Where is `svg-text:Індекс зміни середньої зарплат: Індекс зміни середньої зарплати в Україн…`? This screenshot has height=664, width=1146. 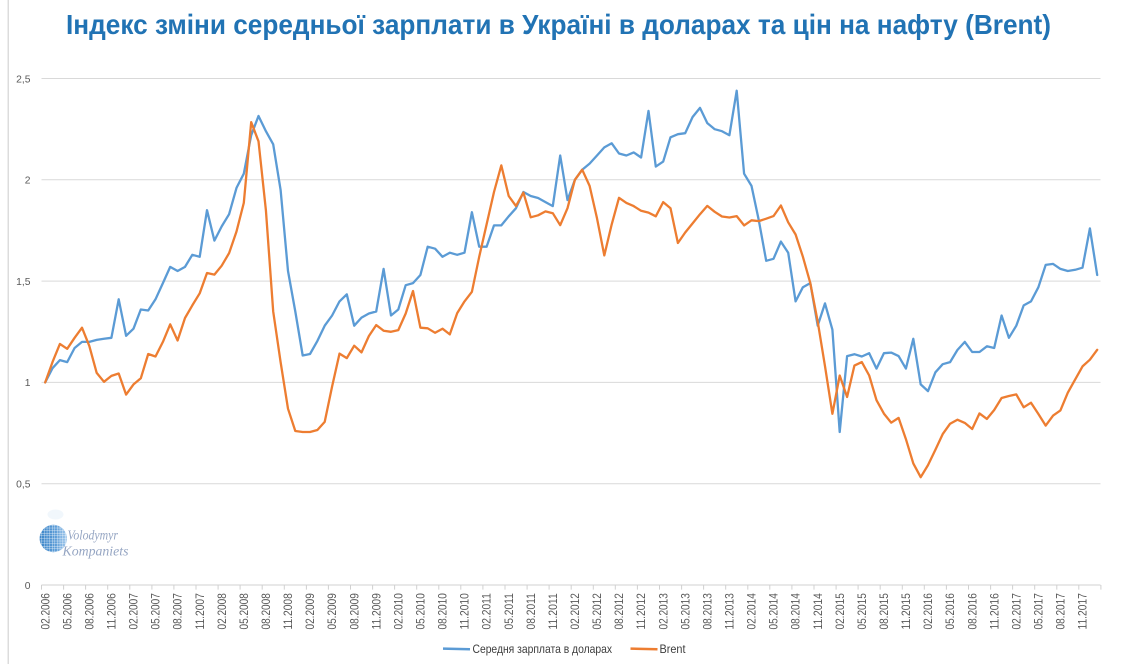
svg-text:Індекс зміни середньої зарплат: Індекс зміни середньої зарплати в Україн… is located at coordinates (558, 24).